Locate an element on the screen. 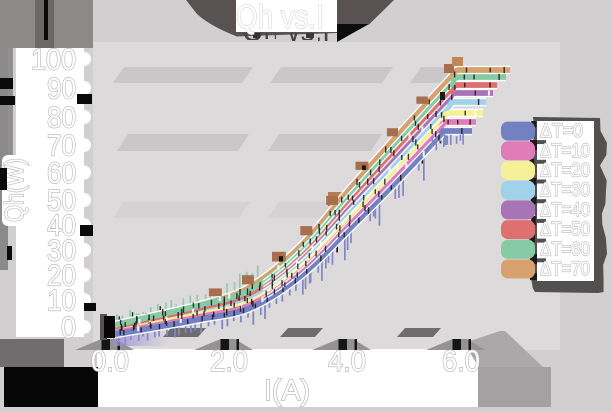 This screenshot has width=612, height=412. svg-text: ΔT=50 is located at coordinates (565, 230).